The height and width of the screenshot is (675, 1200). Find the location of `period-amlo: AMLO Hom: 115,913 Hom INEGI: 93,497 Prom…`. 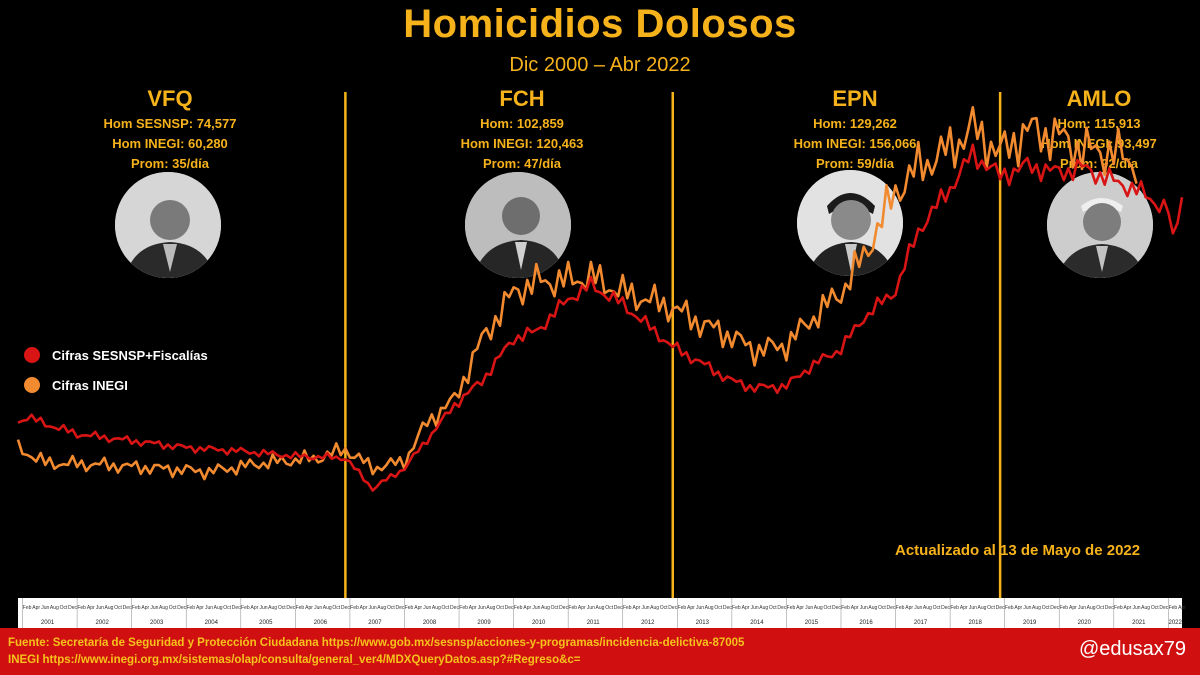

period-amlo: AMLO Hom: 115,913 Hom INEGI: 93,497 Prom… is located at coordinates (1099, 130).